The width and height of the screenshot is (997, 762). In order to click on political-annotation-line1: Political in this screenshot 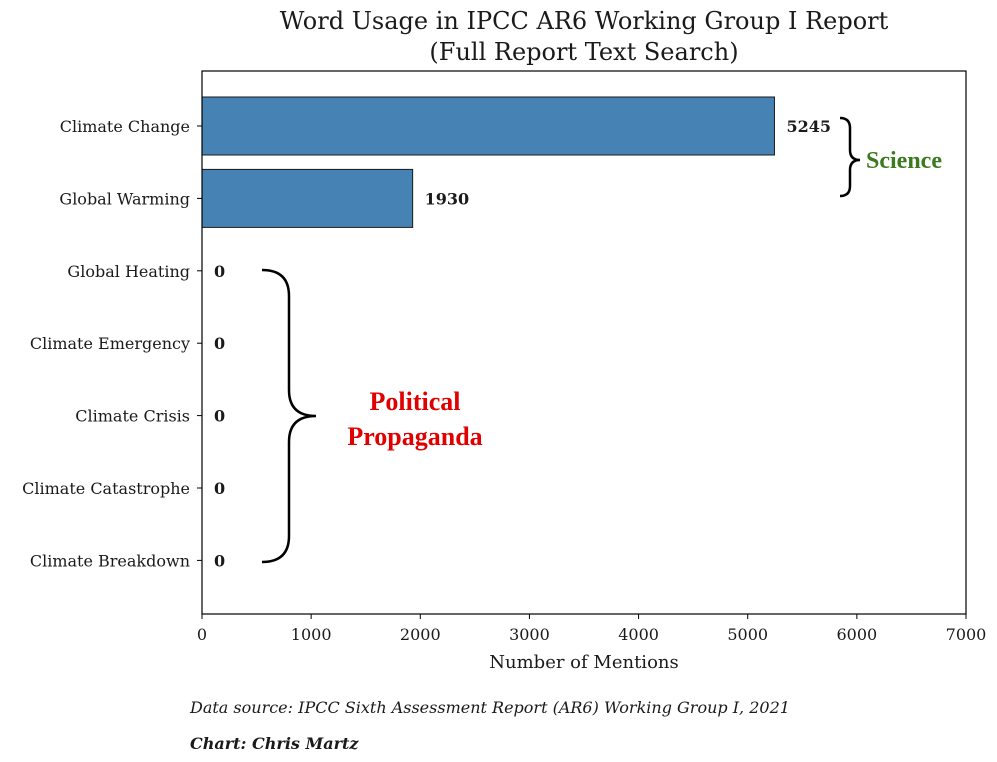, I will do `click(415, 401)`.